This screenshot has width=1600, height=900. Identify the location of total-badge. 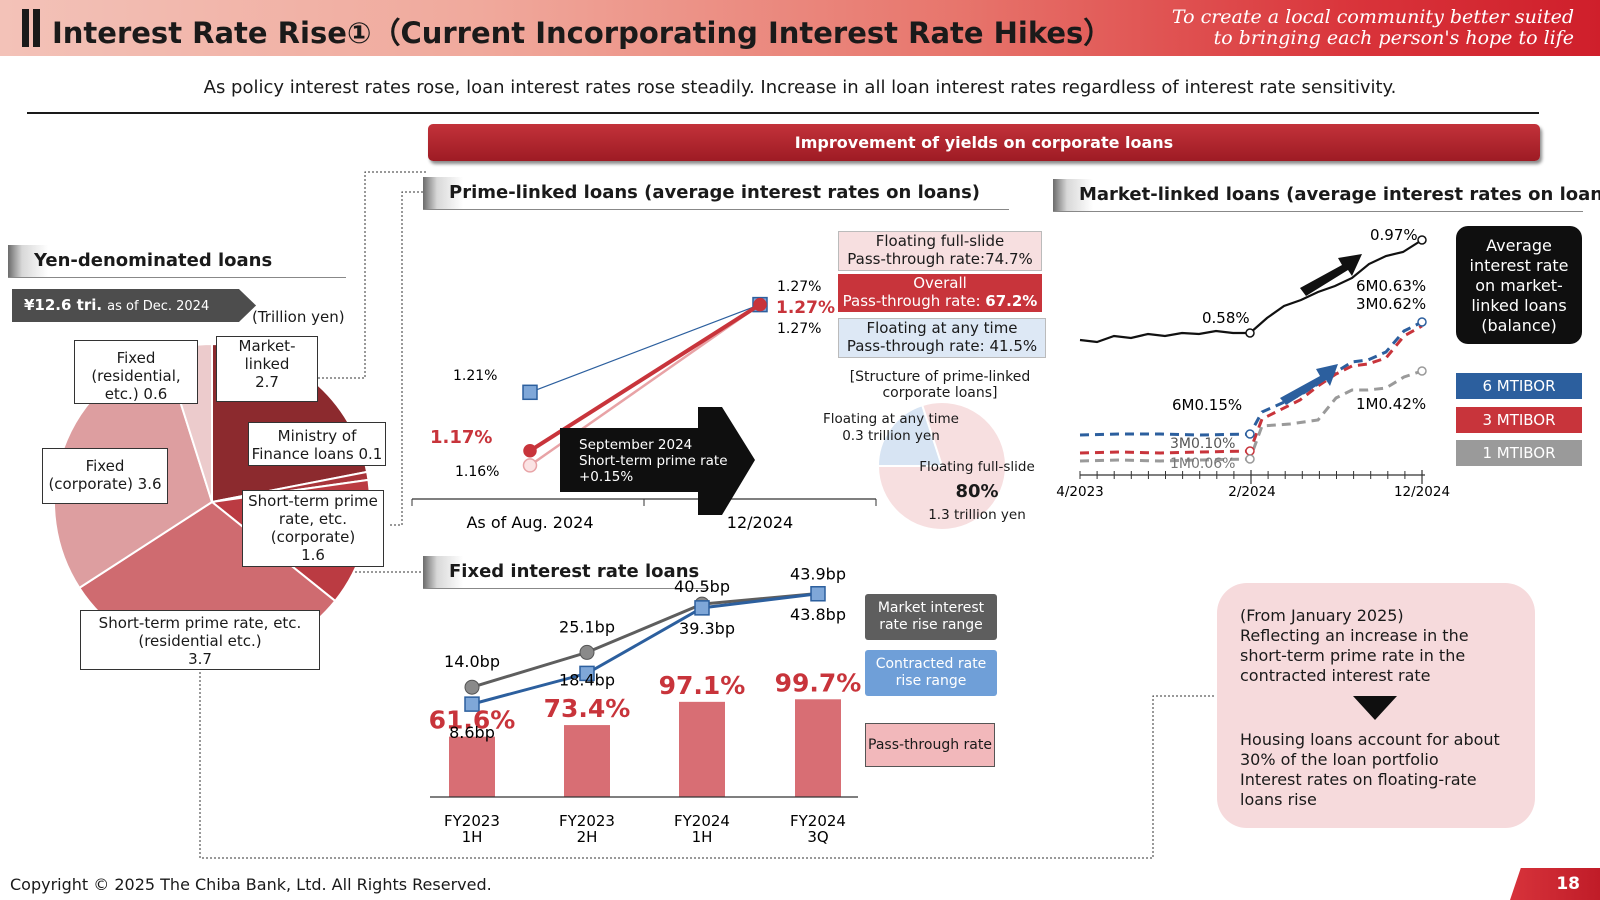
(134, 305).